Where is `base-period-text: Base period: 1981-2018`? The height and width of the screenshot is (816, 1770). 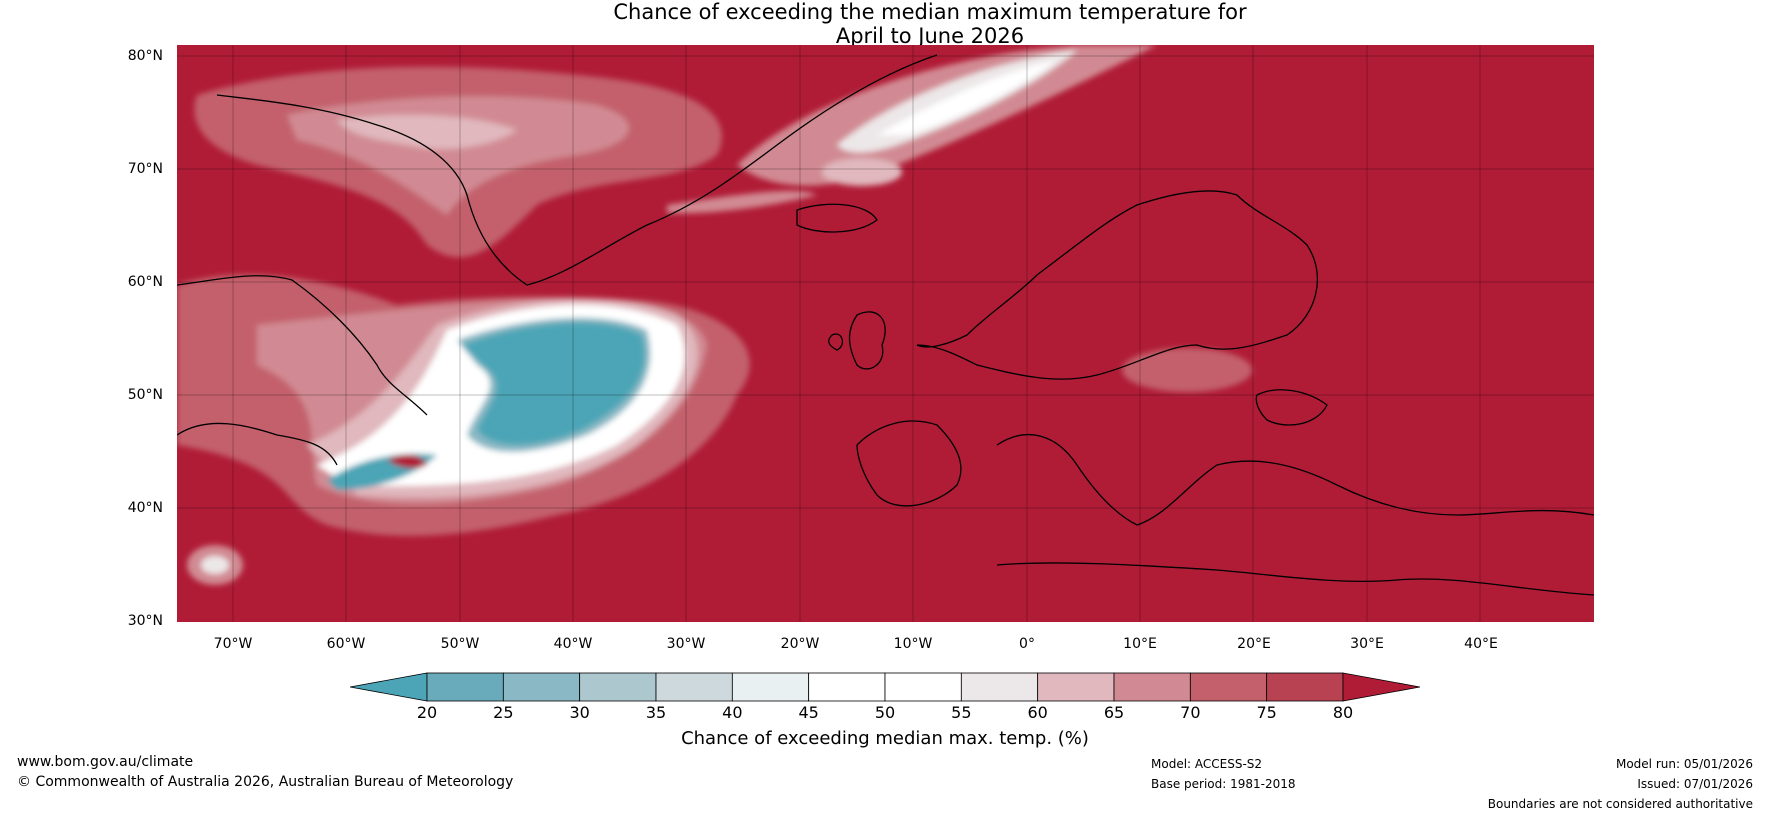 base-period-text: Base period: 1981-2018 is located at coordinates (1223, 784).